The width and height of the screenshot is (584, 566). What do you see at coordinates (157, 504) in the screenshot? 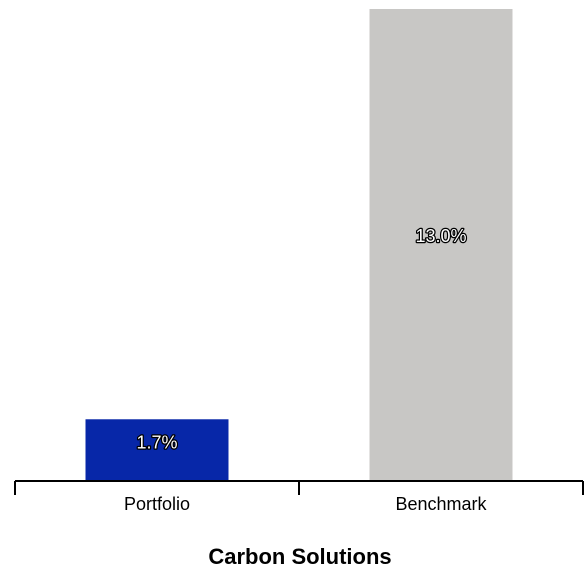
I see `x-tick-label-portfolio: Portfolio` at bounding box center [157, 504].